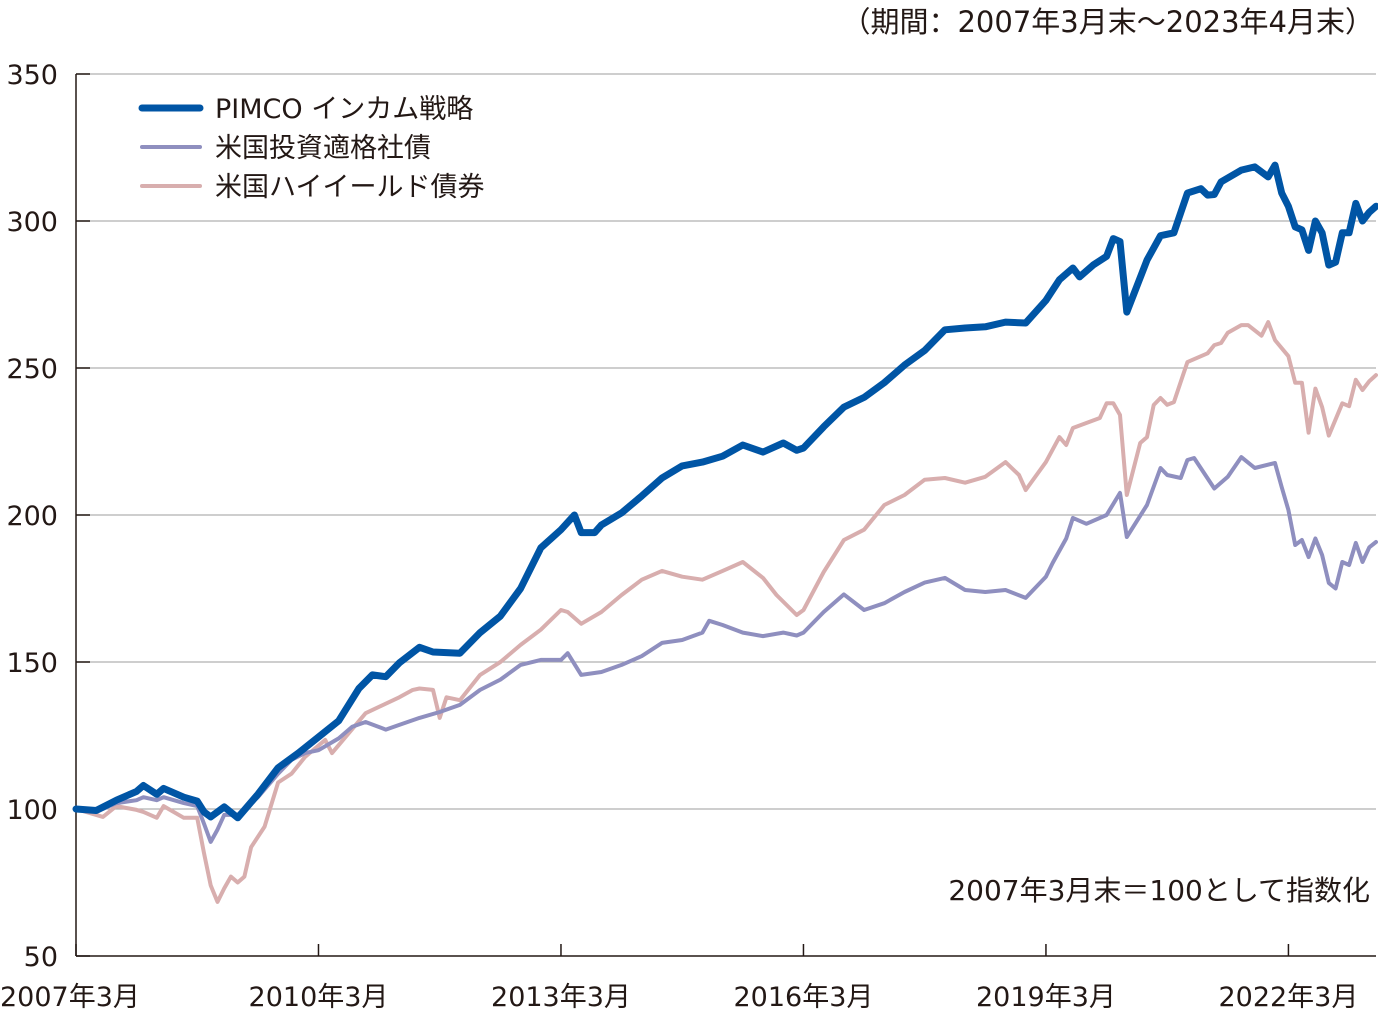 The image size is (1378, 1010). What do you see at coordinates (1159, 890) in the screenshot?
I see `base-note: 2007年3月末＝100として指数化` at bounding box center [1159, 890].